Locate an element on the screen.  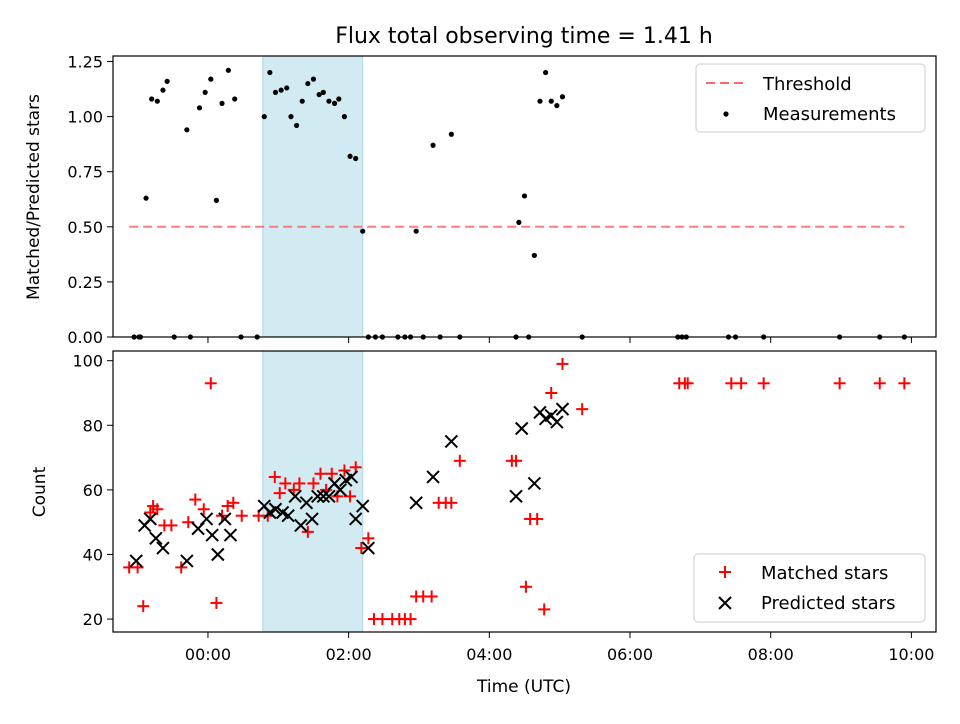
legend-matched-label: Matched stars is located at coordinates (824, 573).